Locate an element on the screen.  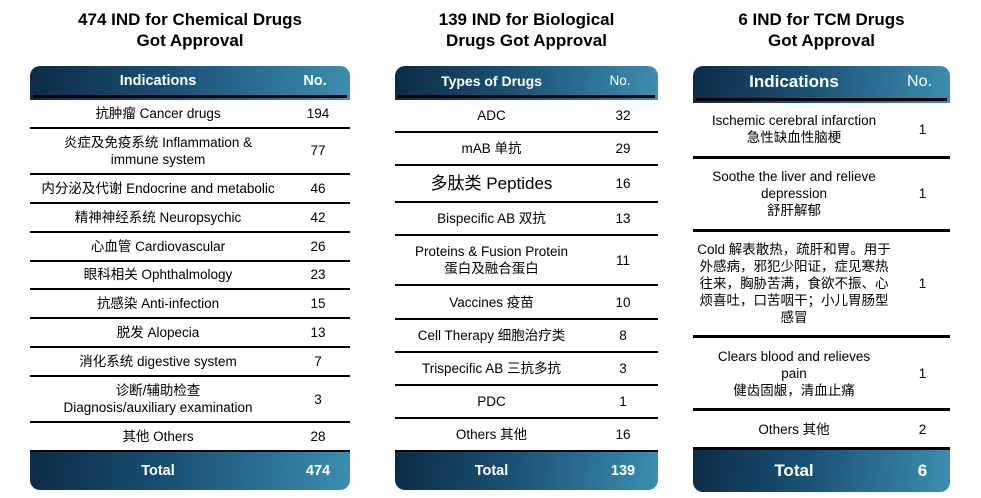
table-row: 脱发 Alopecia 13 is located at coordinates (190, 334).